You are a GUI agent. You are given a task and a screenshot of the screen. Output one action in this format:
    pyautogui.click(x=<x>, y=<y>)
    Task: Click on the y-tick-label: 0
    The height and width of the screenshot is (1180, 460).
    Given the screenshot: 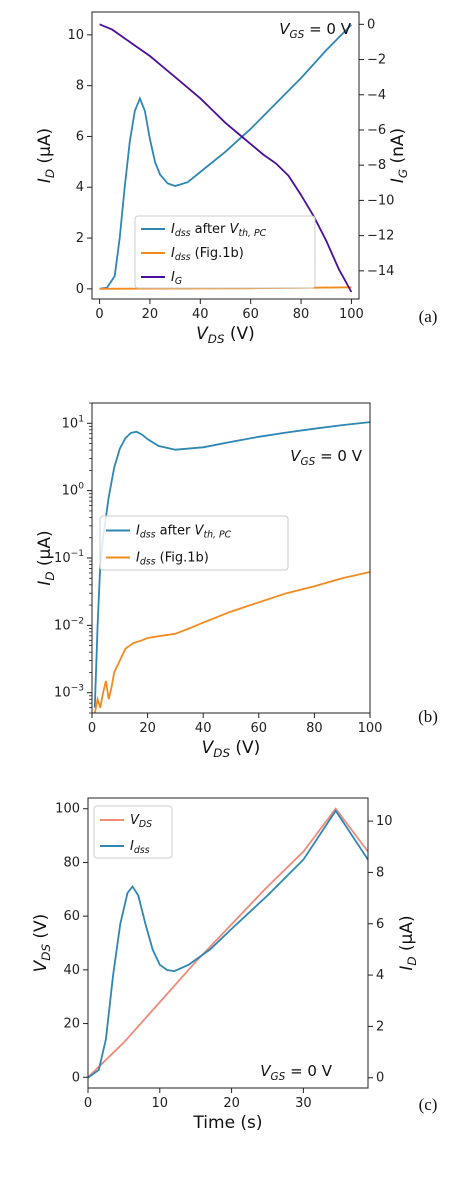 What is the action you would take?
    pyautogui.click(x=76, y=1077)
    